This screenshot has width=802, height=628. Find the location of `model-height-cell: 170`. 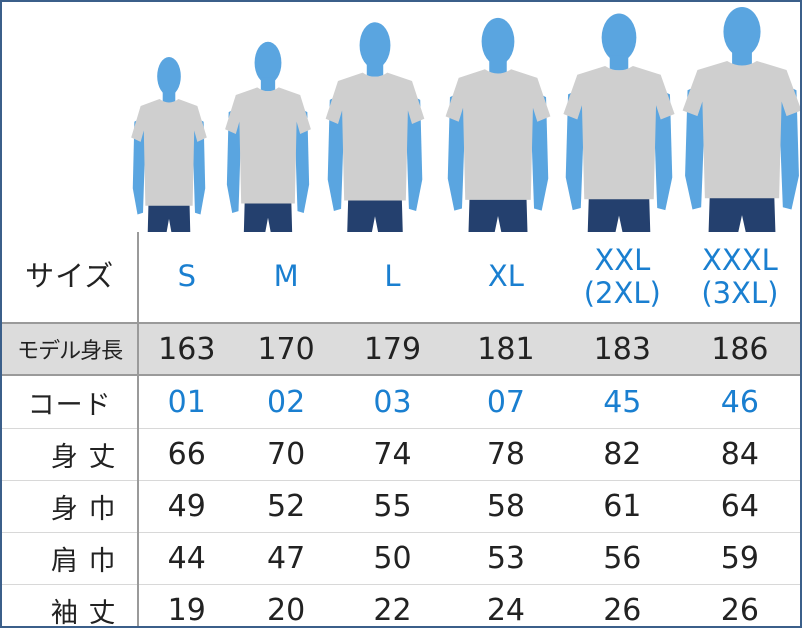

model-height-cell: 170 is located at coordinates (286, 349).